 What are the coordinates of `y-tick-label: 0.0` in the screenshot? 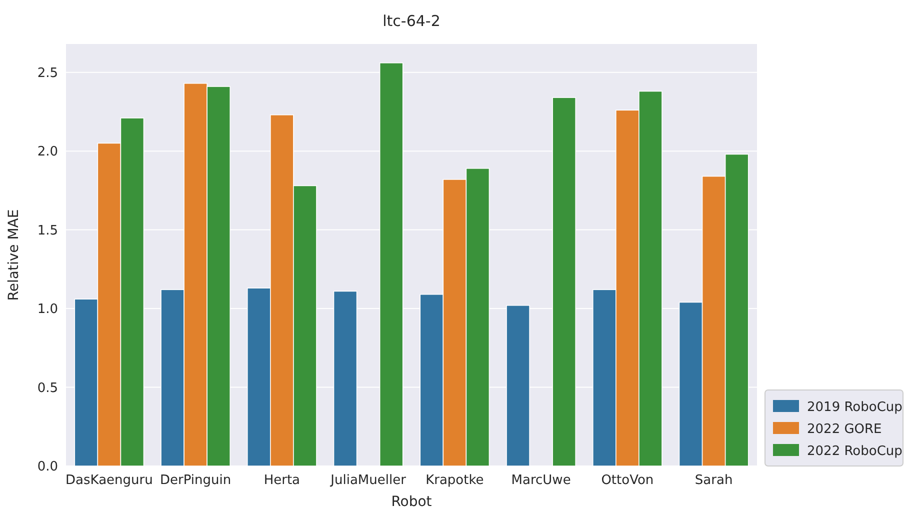 It's located at (47, 467).